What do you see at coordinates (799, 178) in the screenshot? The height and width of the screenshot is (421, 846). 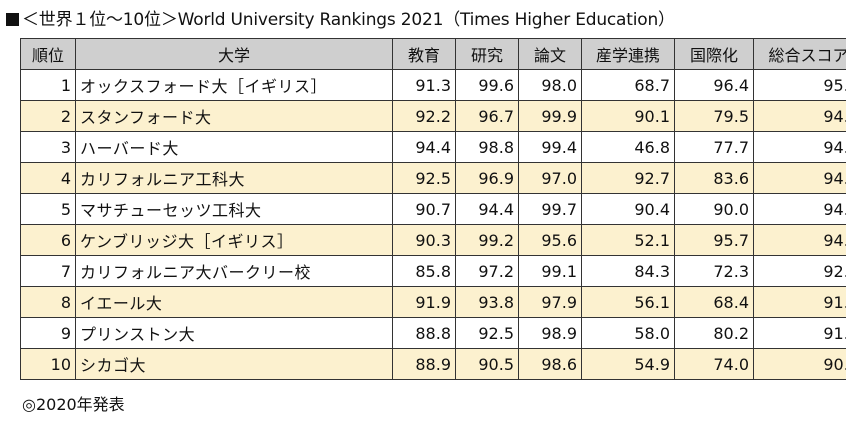 I see `overall-score-cell: 94.5` at bounding box center [799, 178].